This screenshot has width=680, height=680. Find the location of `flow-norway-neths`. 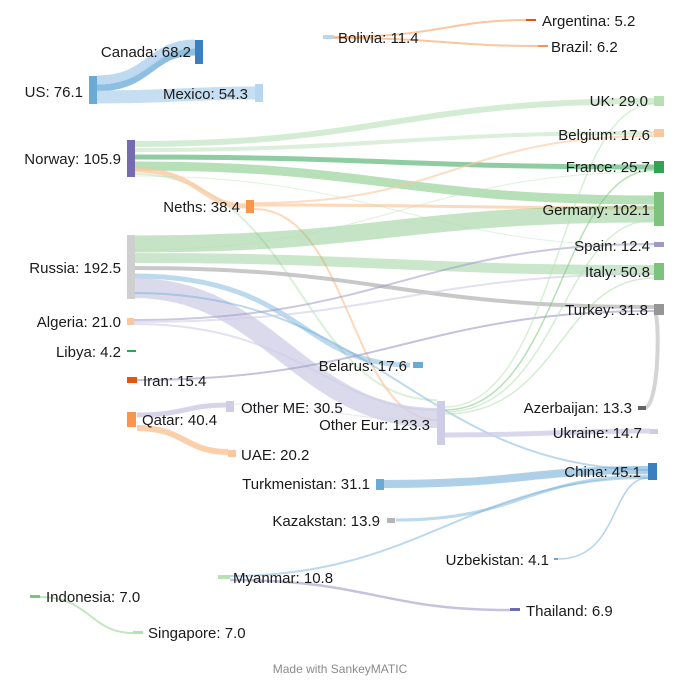

flow-norway-neths is located at coordinates (190, 188).